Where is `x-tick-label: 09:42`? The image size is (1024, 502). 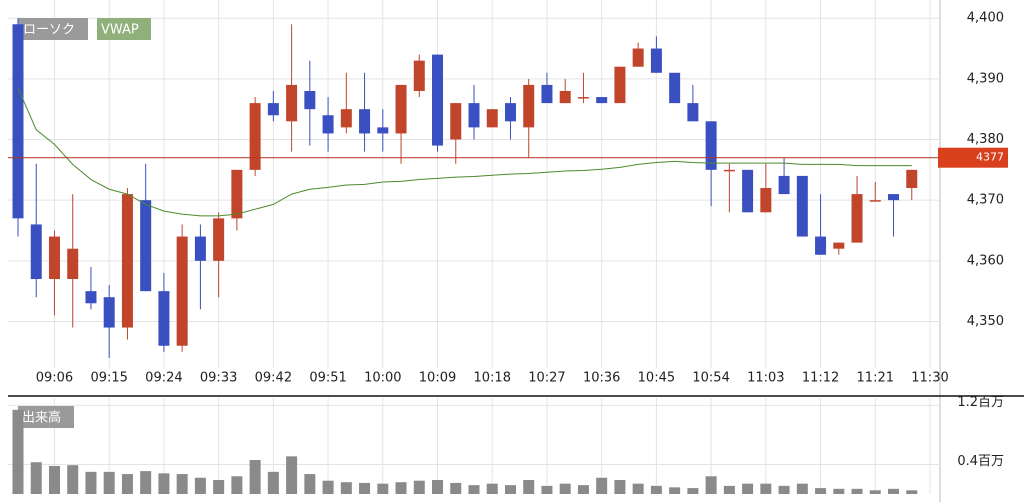
x-tick-label: 09:42 is located at coordinates (273, 378).